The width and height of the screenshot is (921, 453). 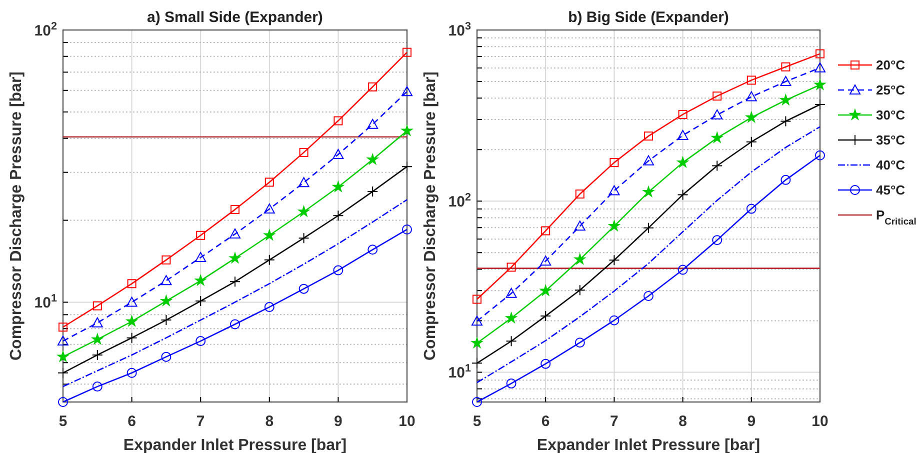 I want to click on x-tick-label: 8, so click(x=269, y=421).